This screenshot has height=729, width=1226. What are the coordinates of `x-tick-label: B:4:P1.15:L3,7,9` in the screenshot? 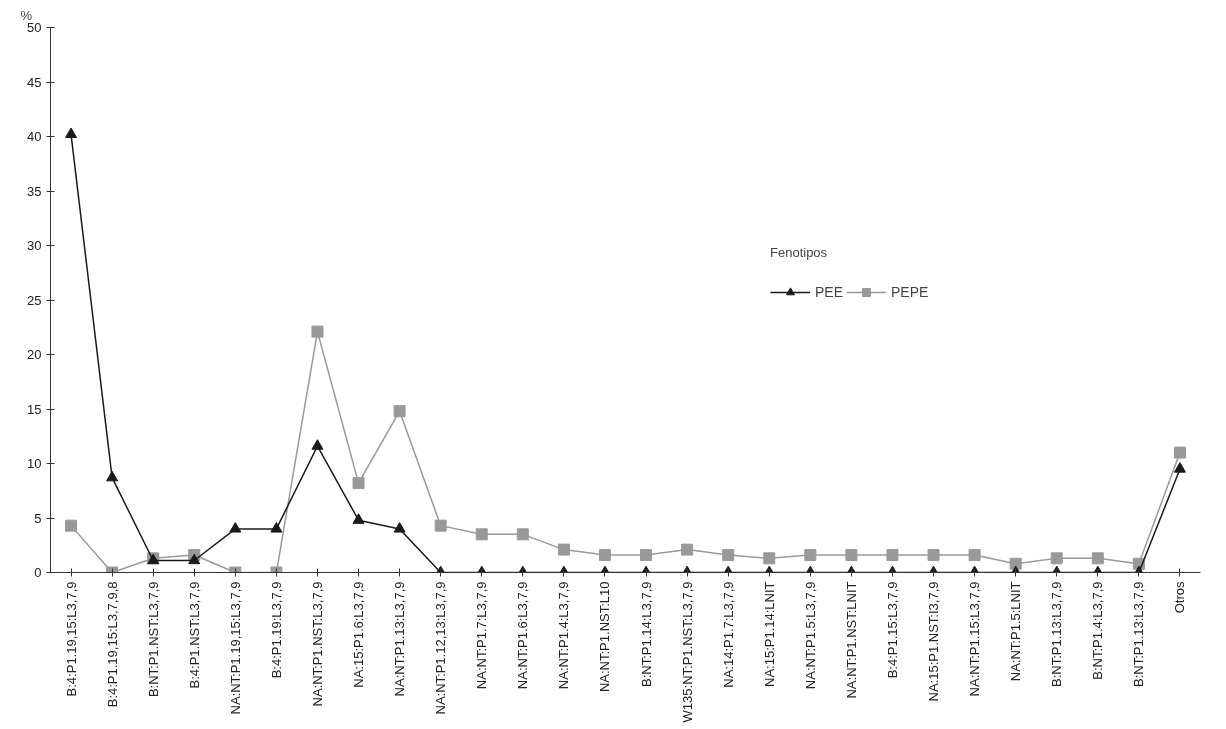 It's located at (892, 630).